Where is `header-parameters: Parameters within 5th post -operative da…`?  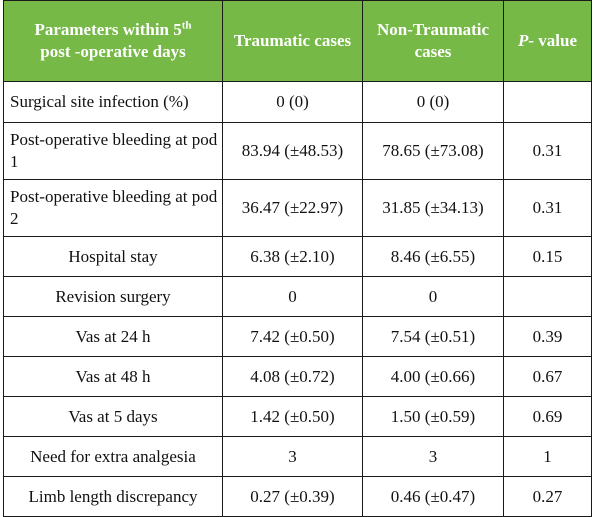
header-parameters: Parameters within 5th post -operative da… is located at coordinates (113, 41).